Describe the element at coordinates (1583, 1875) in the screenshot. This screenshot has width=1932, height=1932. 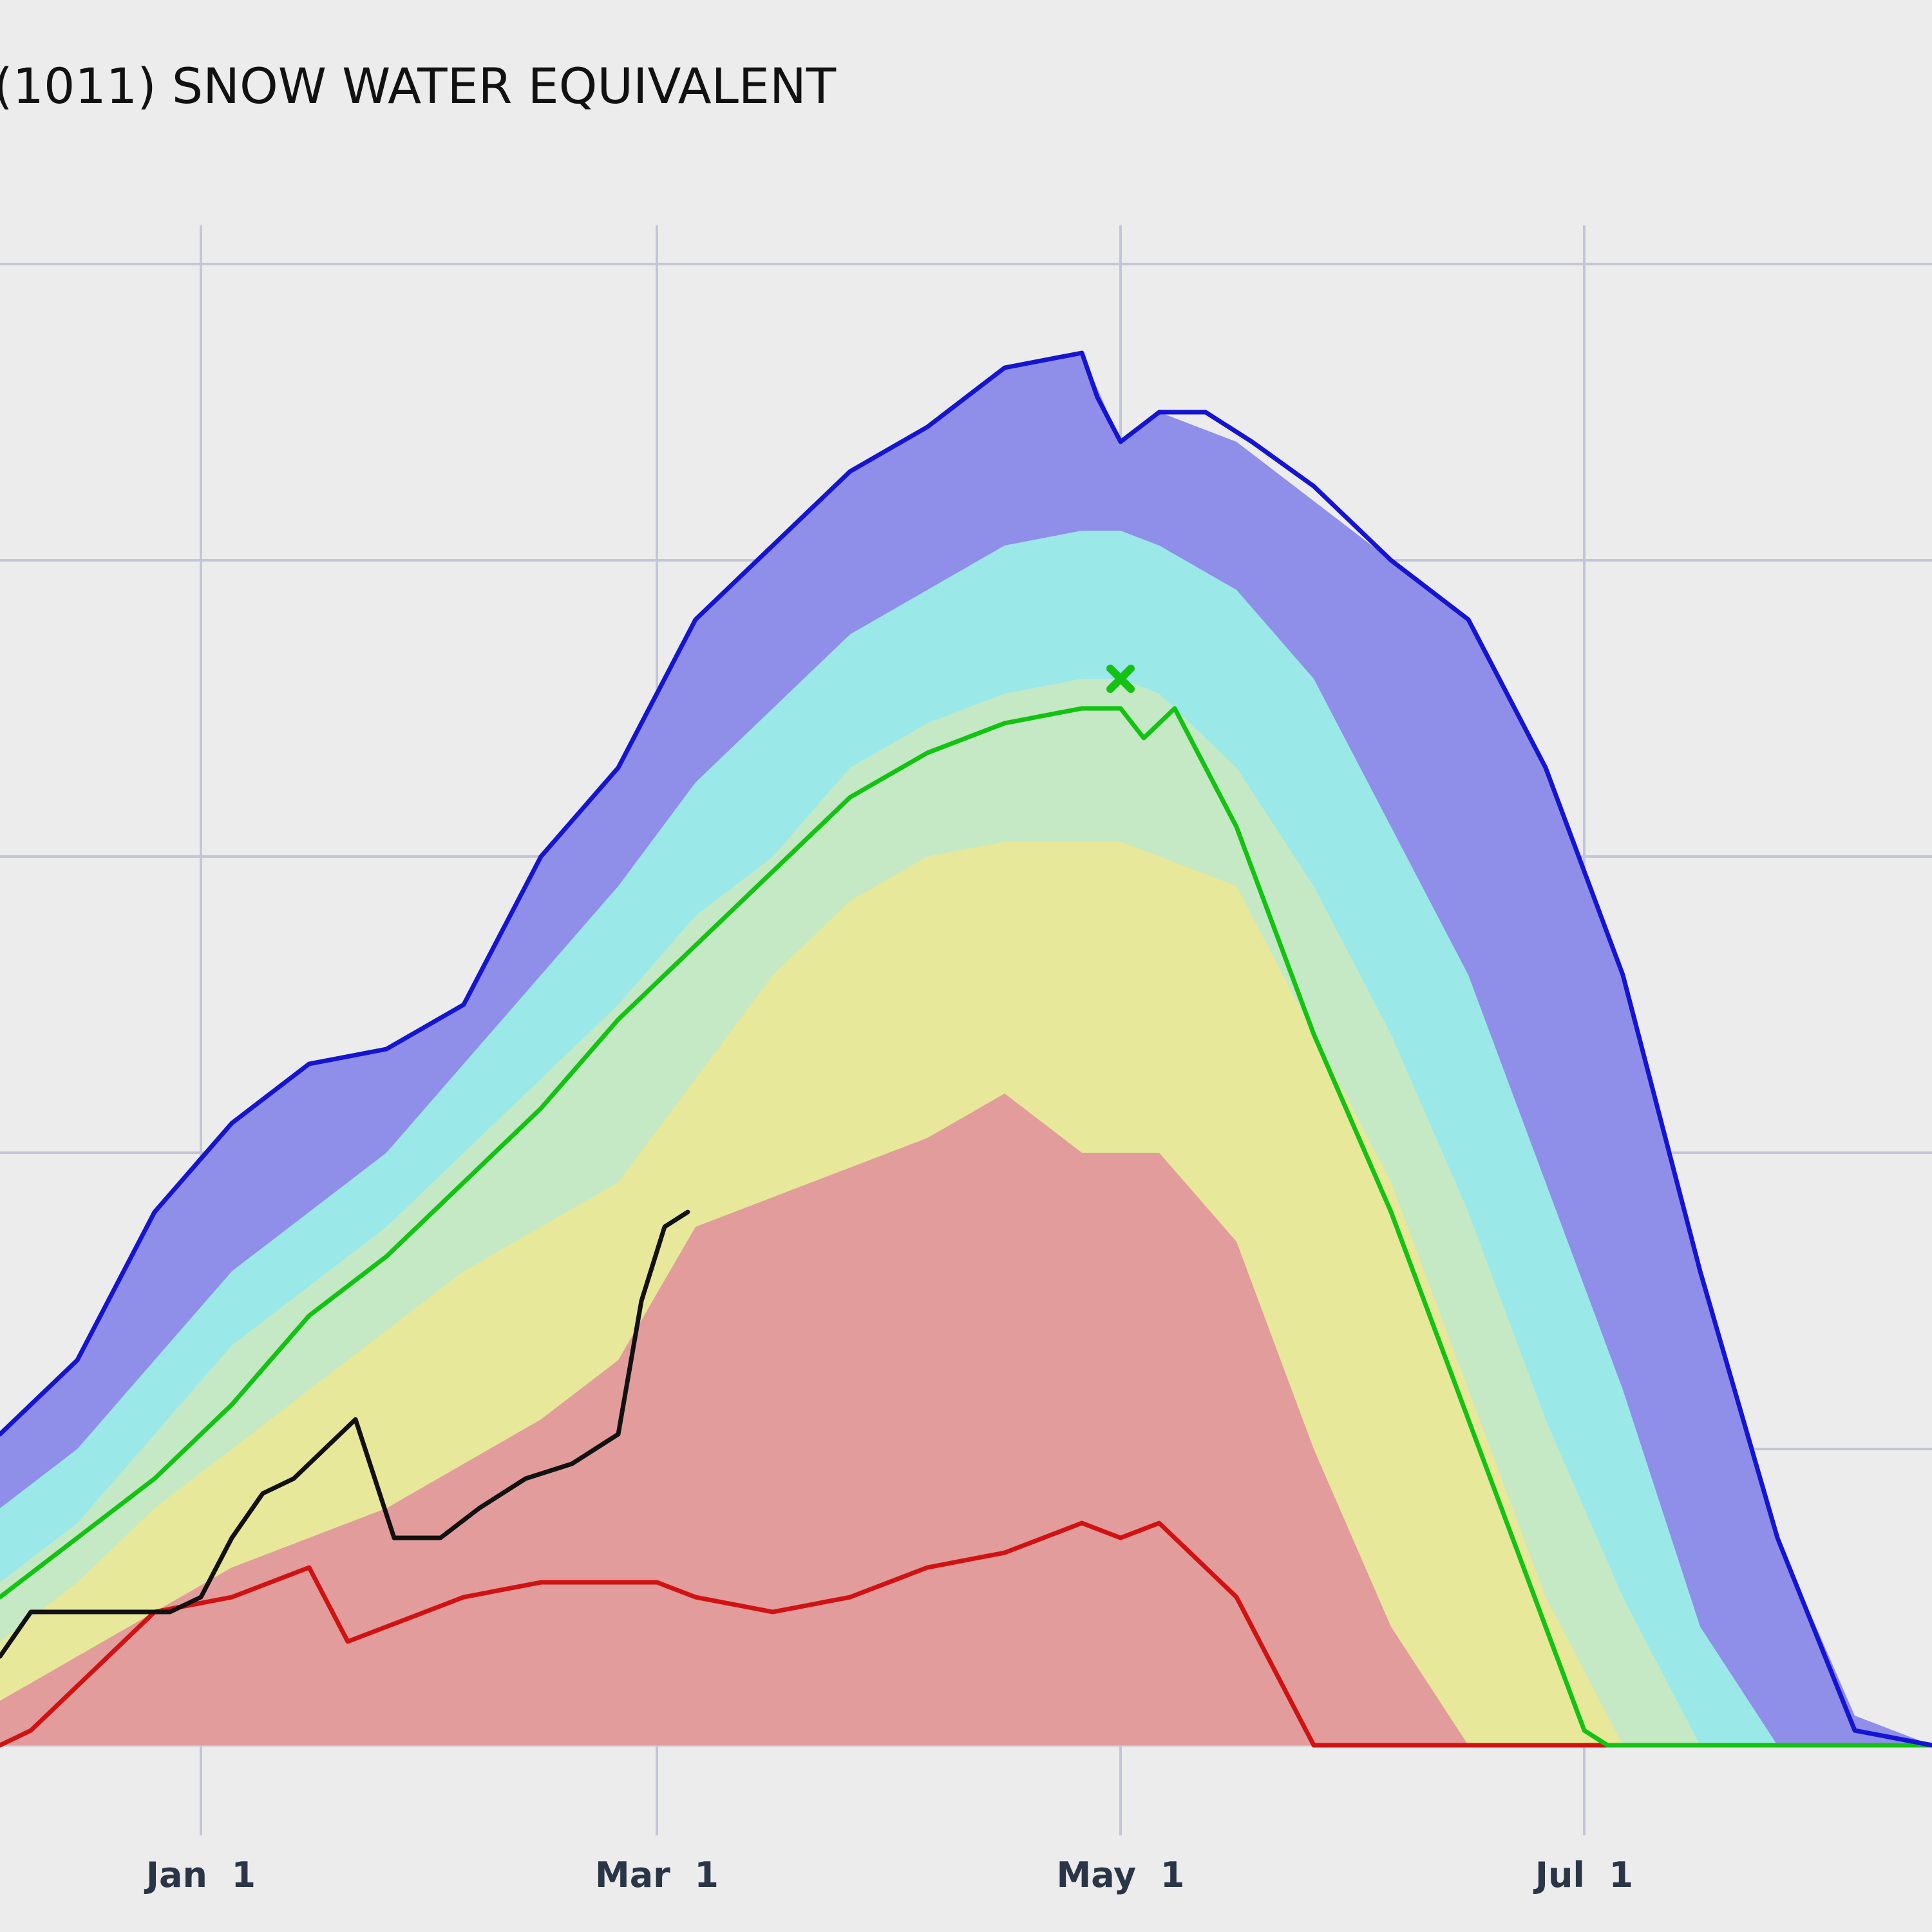
I see `x-tick-label-3: Jul 1` at that location.